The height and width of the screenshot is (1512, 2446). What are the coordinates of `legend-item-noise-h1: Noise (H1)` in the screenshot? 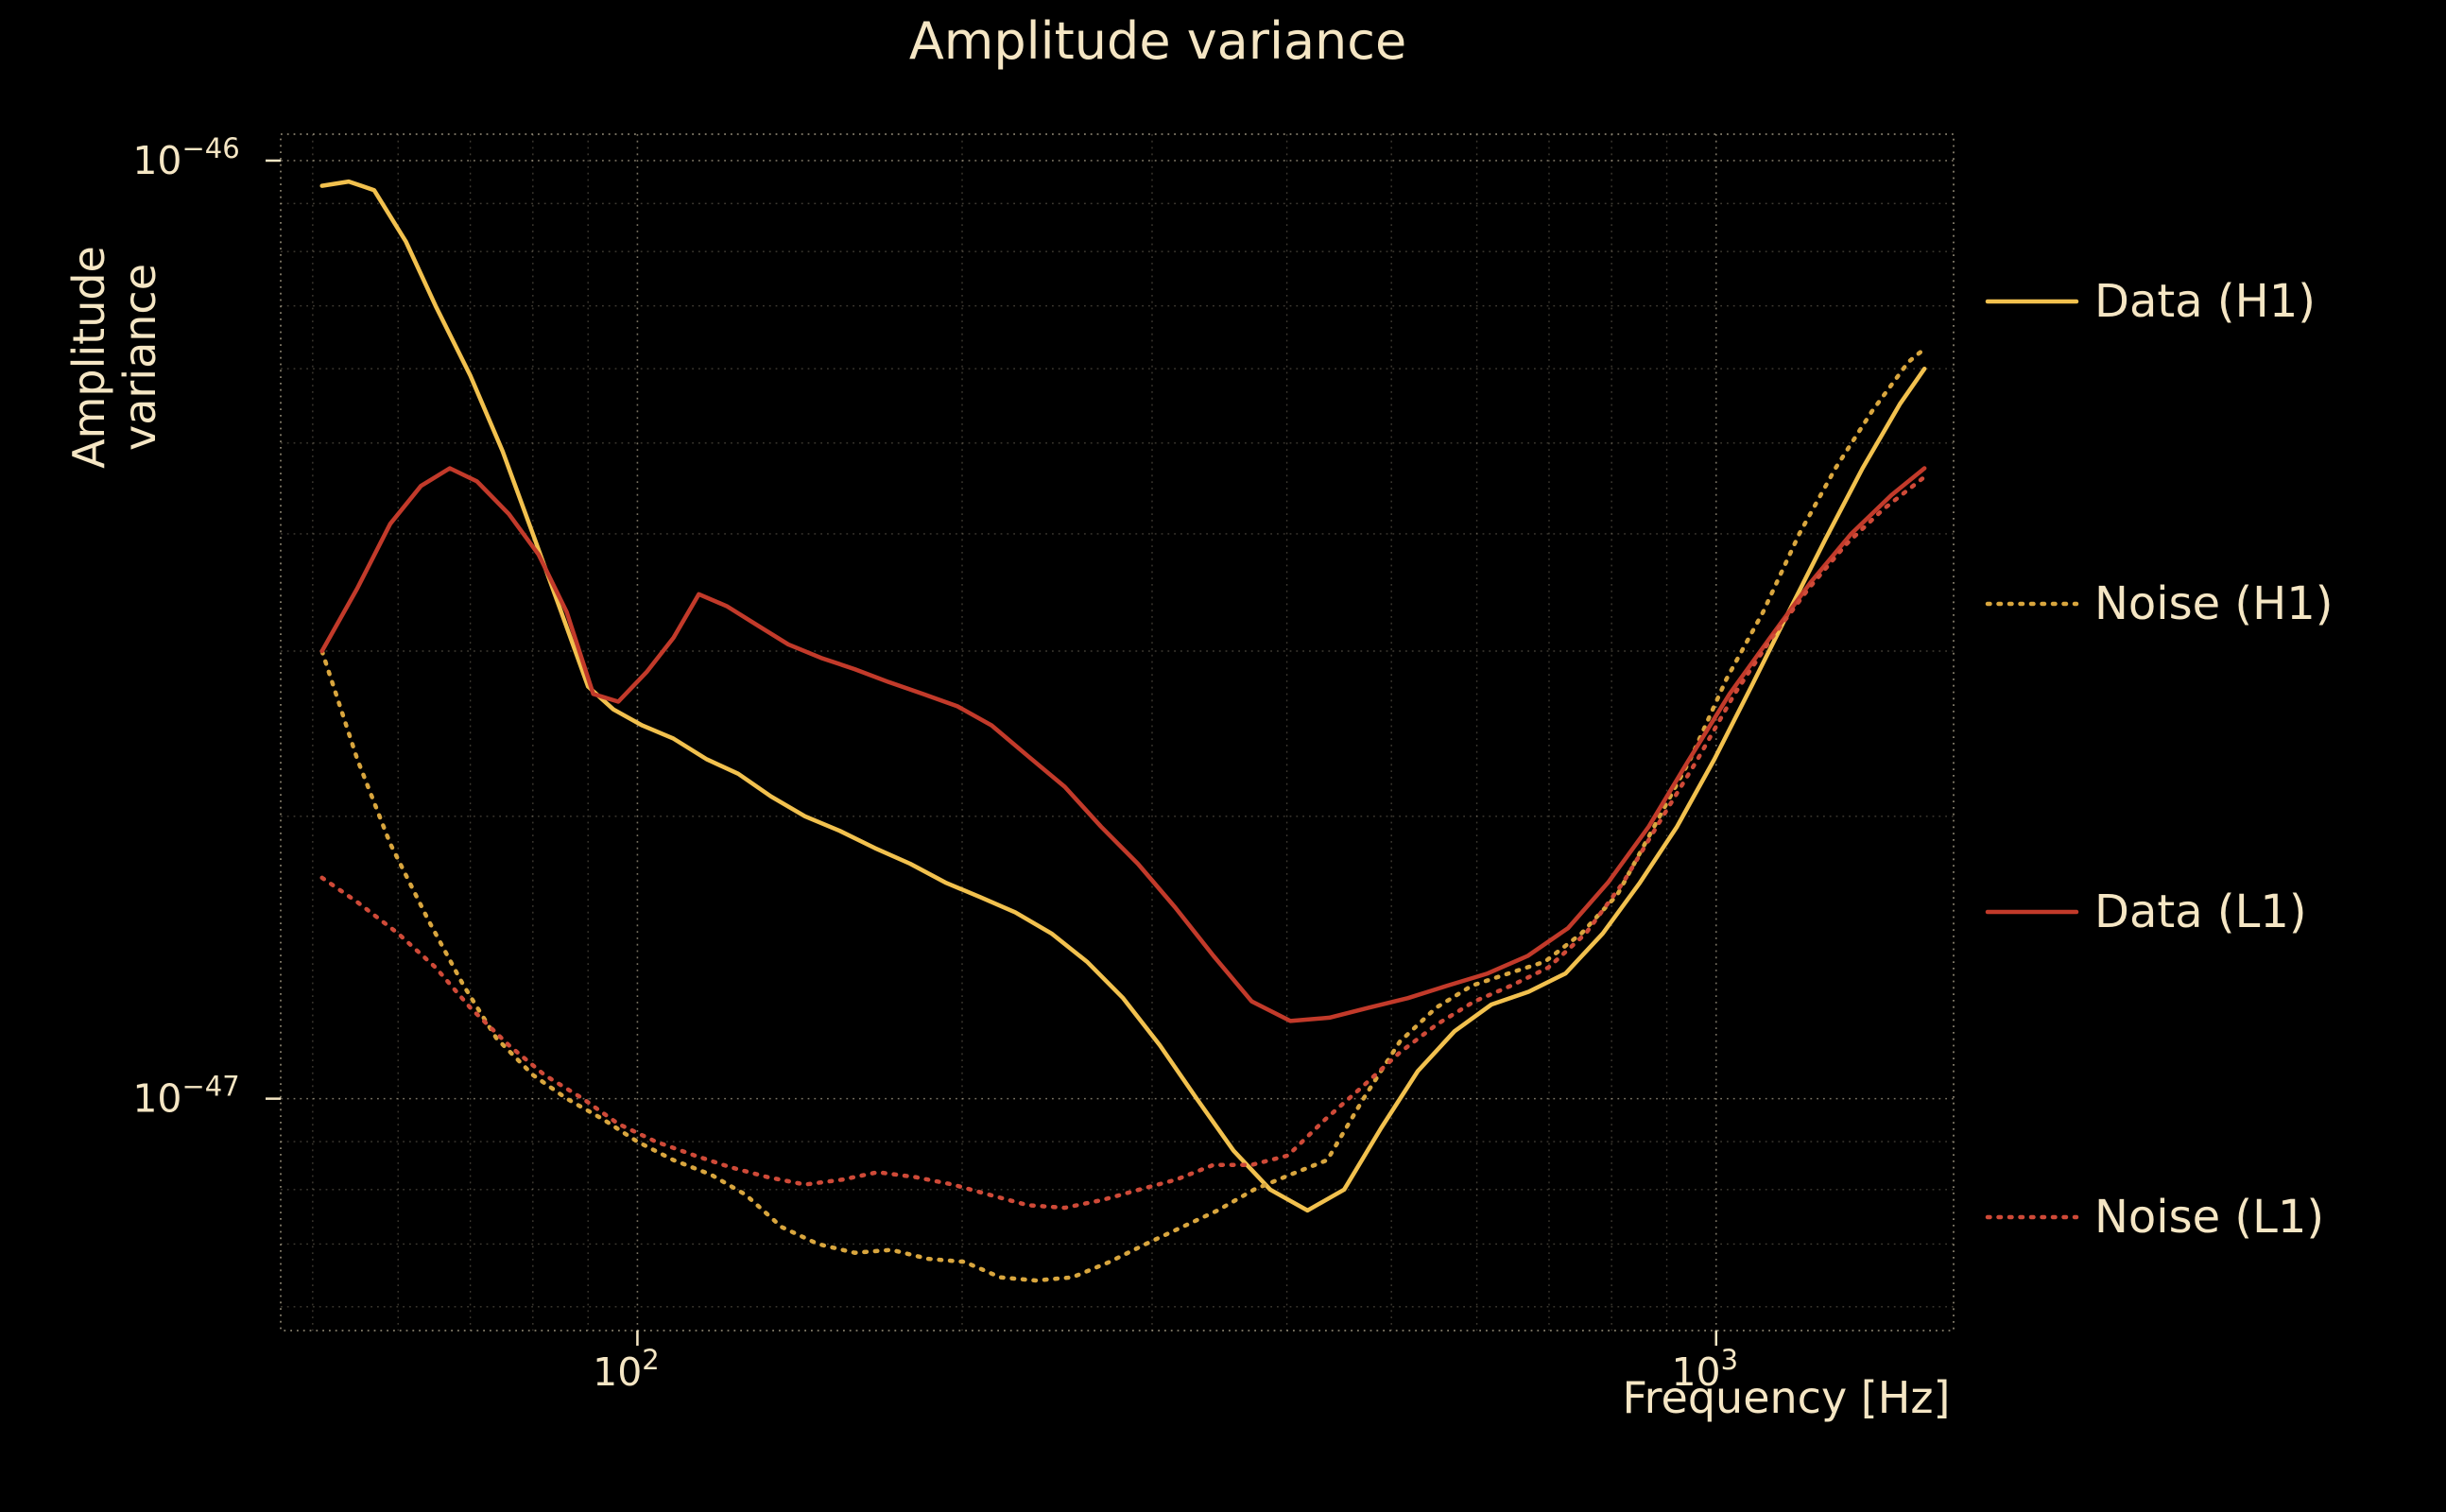 It's located at (2159, 604).